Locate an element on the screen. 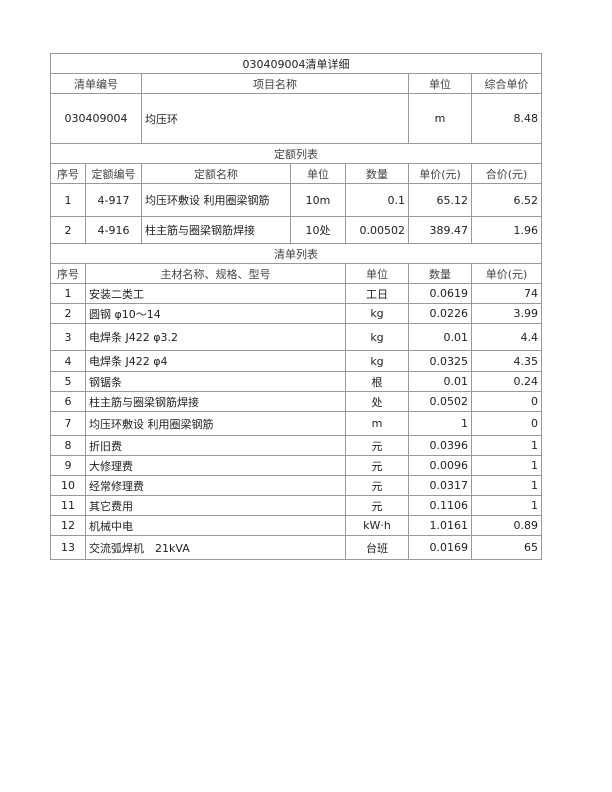 The width and height of the screenshot is (612, 792). quota-cell: 389.47 is located at coordinates (440, 230).